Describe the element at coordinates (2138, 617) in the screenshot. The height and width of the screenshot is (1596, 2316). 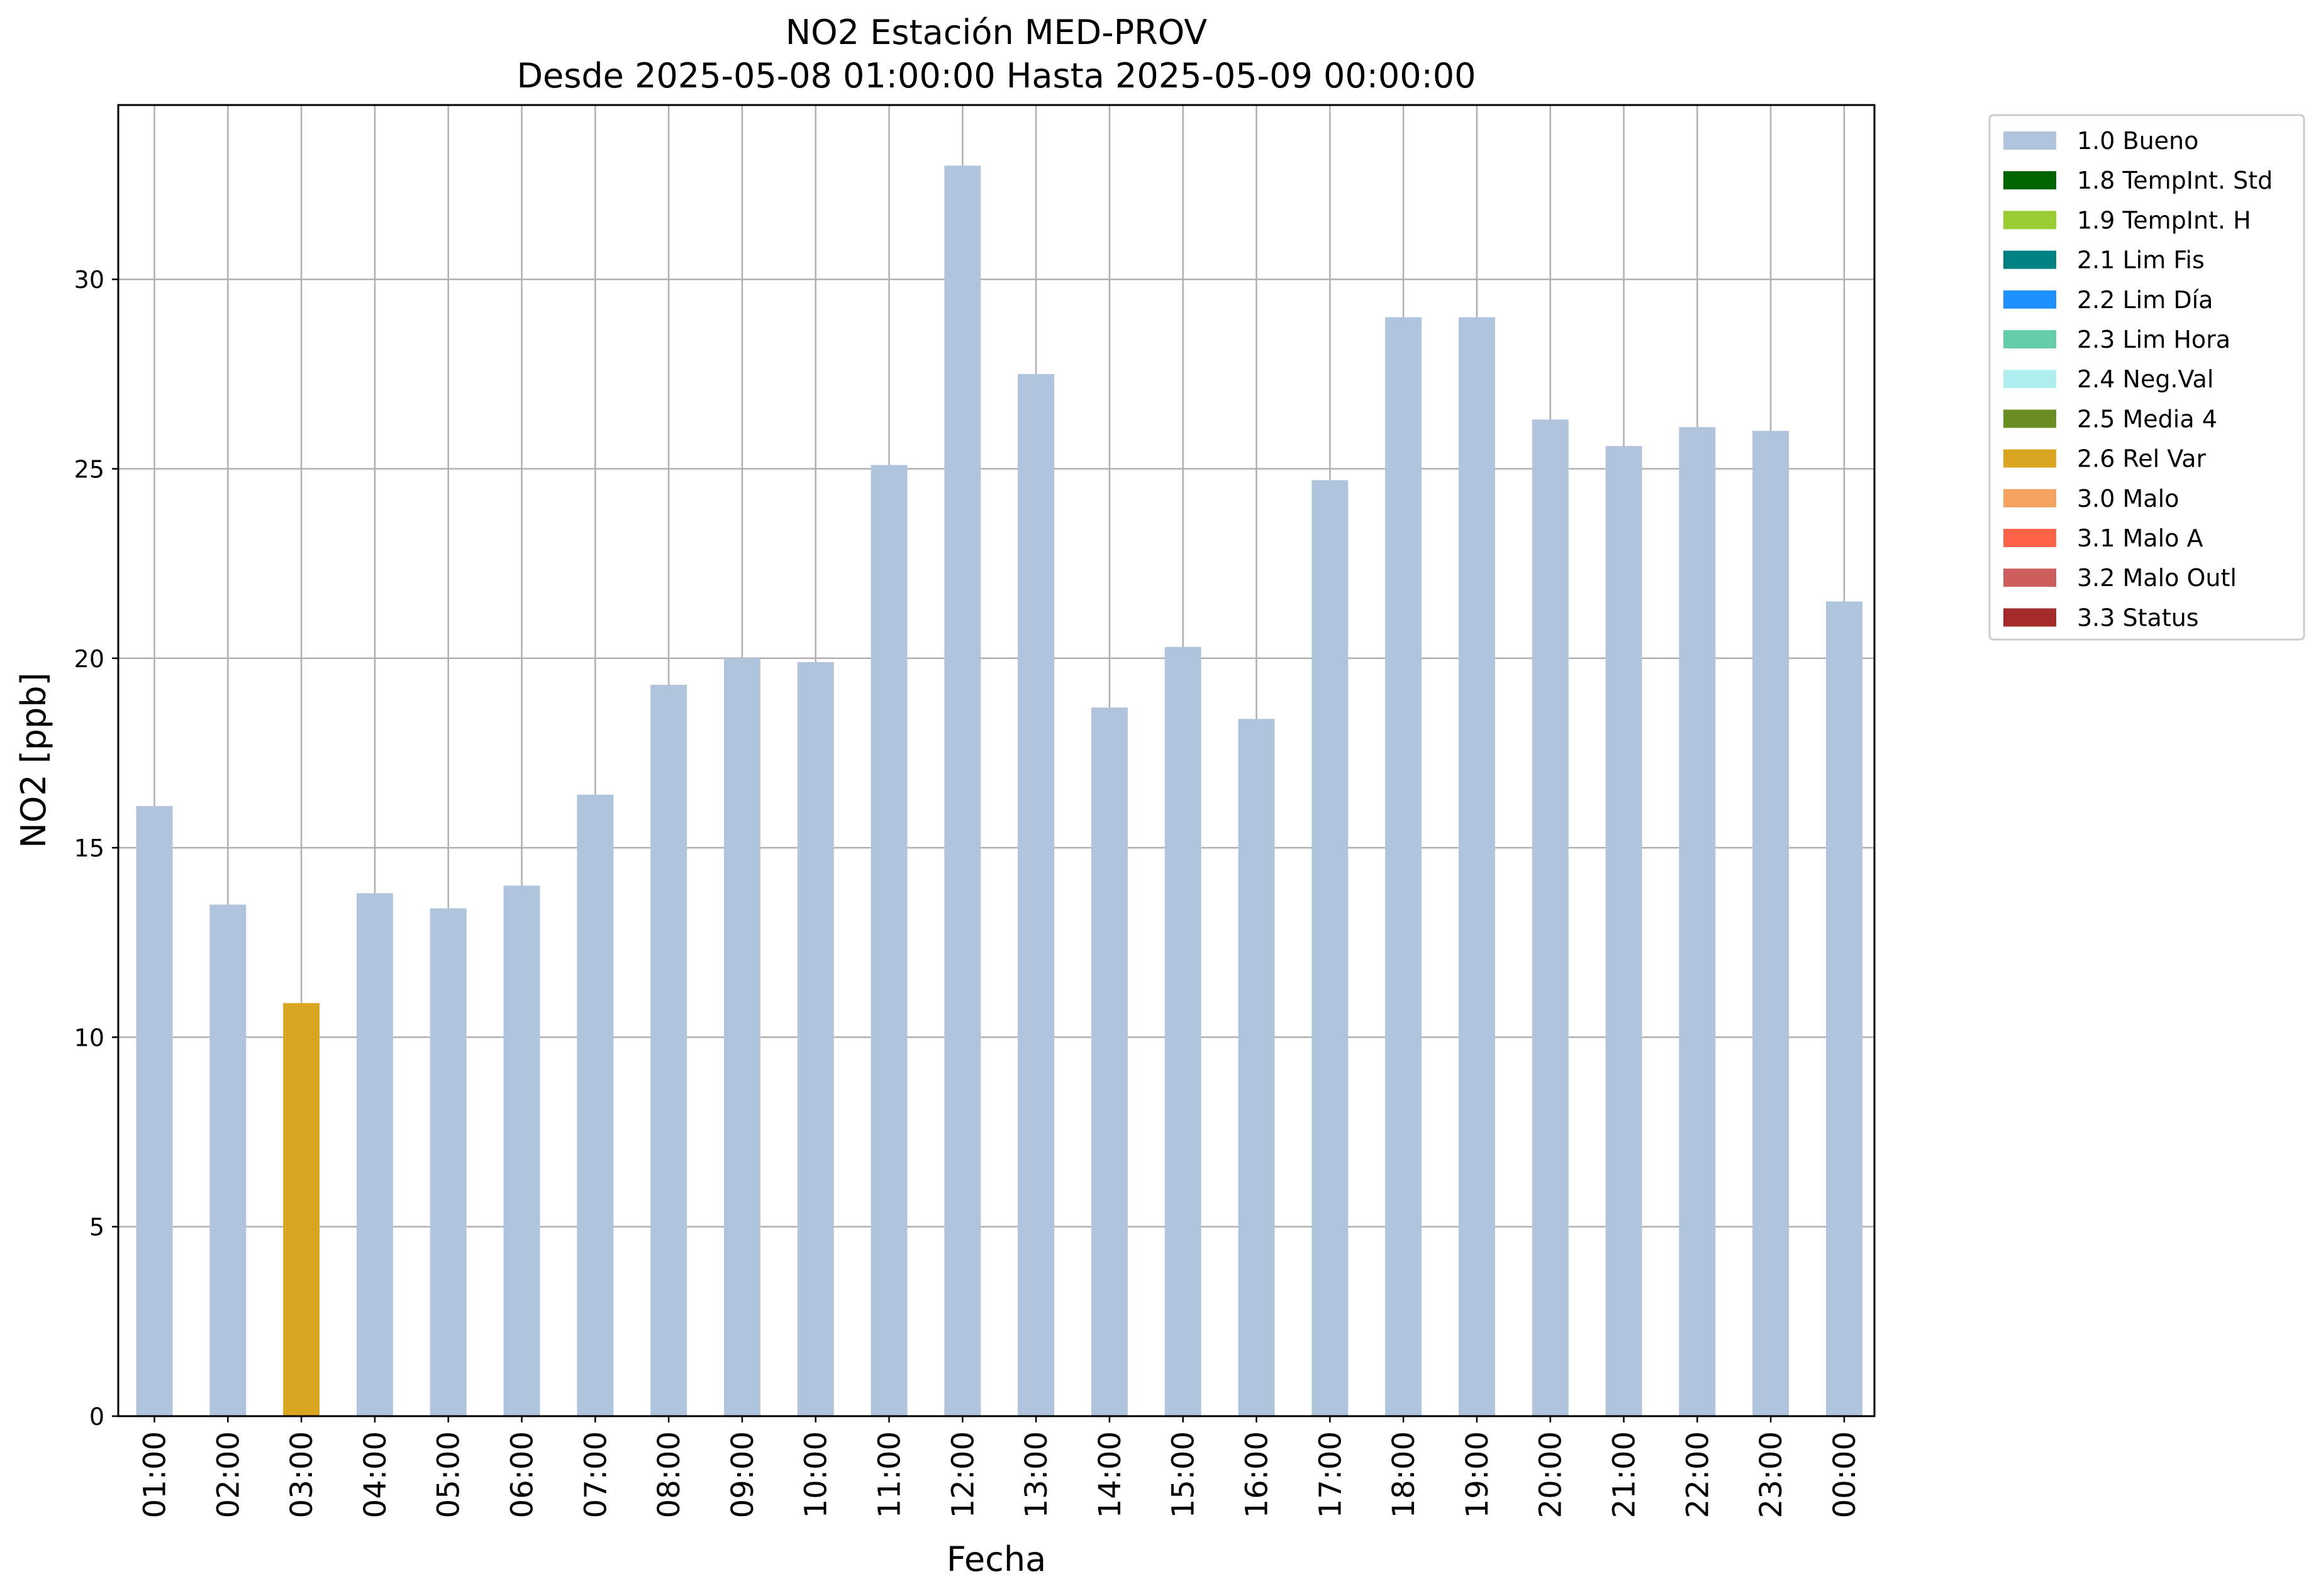
I see `legend-label: 3.3 Status` at that location.